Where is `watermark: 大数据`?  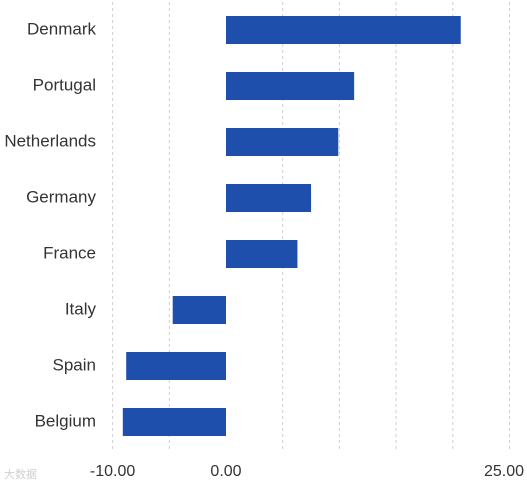
watermark: 大数据 is located at coordinates (20, 475).